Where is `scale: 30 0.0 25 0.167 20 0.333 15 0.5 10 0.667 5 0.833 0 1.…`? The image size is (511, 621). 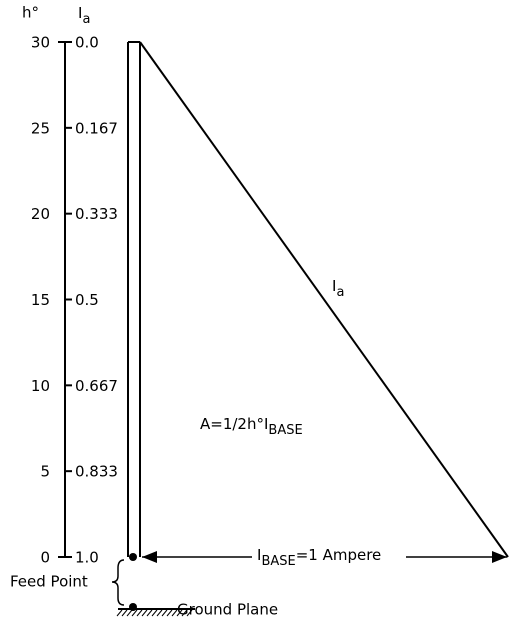 scale: 30 0.0 25 0.167 20 0.333 15 0.5 10 0.667 5 0.833 0 1.… is located at coordinates (74, 300).